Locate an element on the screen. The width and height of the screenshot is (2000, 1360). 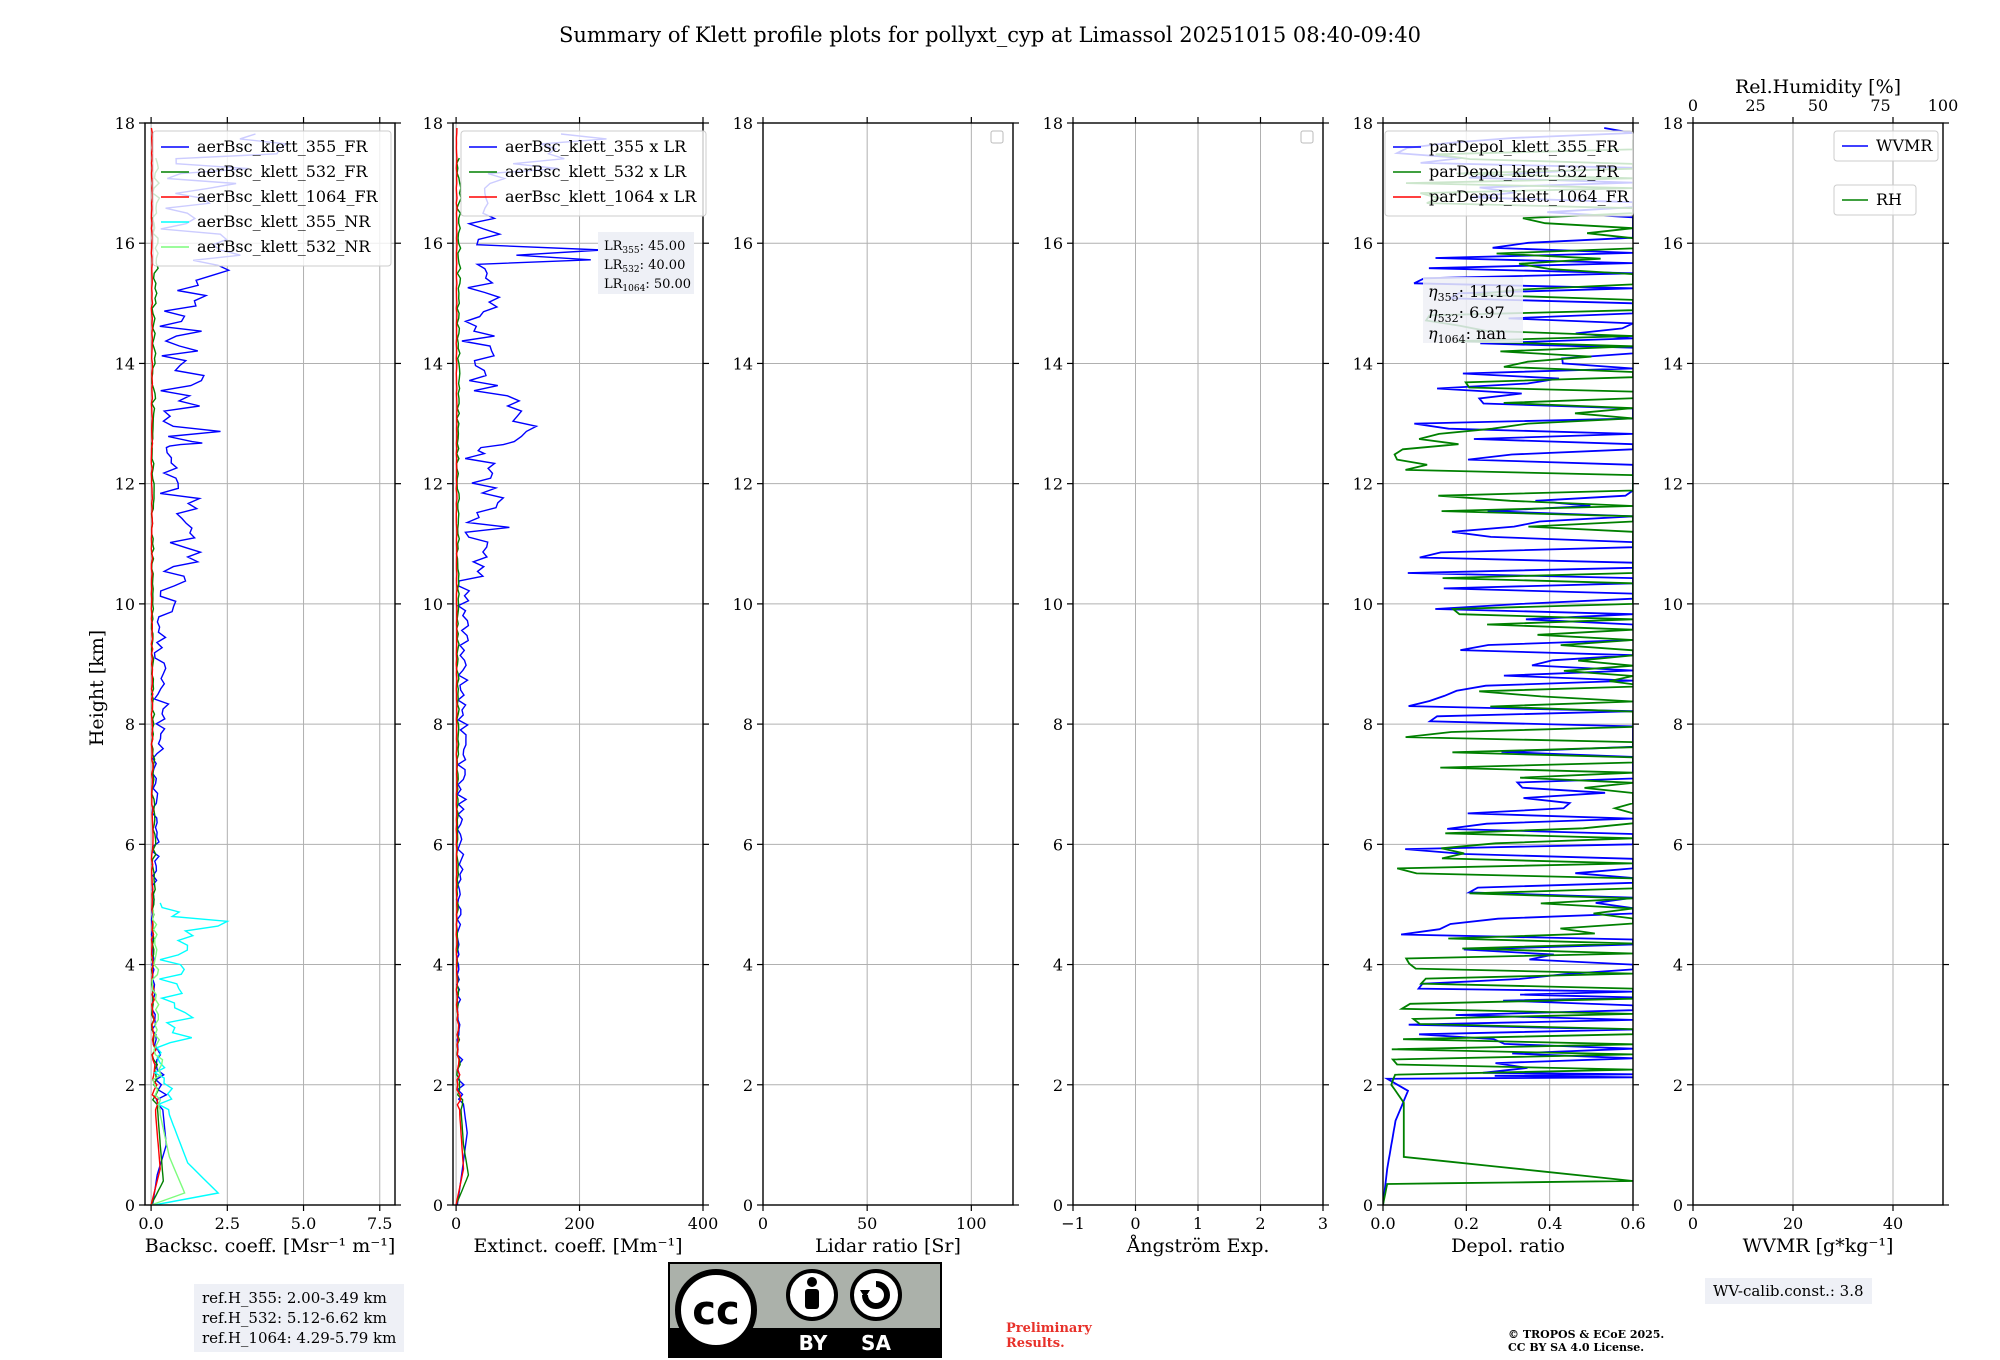
x-tick-label-1: 200 is located at coordinates (579, 1223).